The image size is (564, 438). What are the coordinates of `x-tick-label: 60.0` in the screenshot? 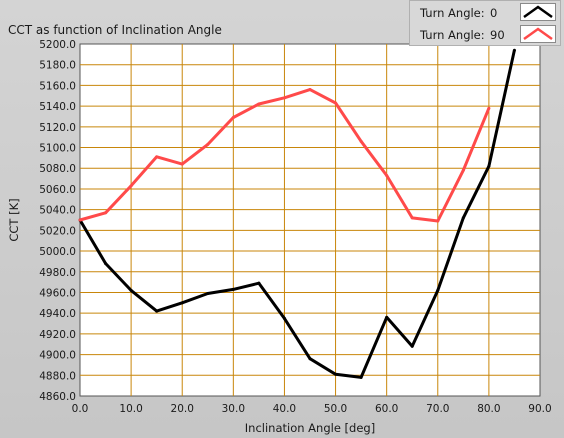 It's located at (386, 409).